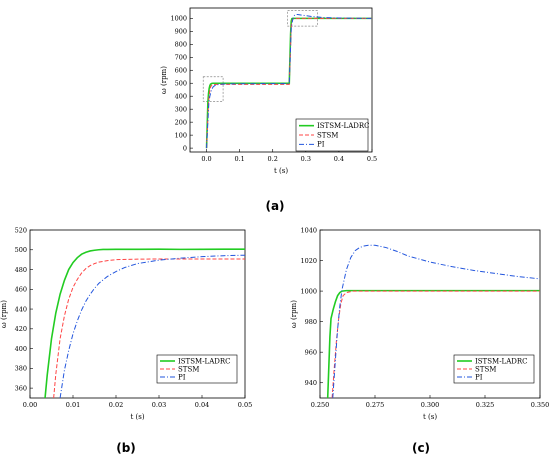  I want to click on x-tick-label: 0.350, so click(540, 405).